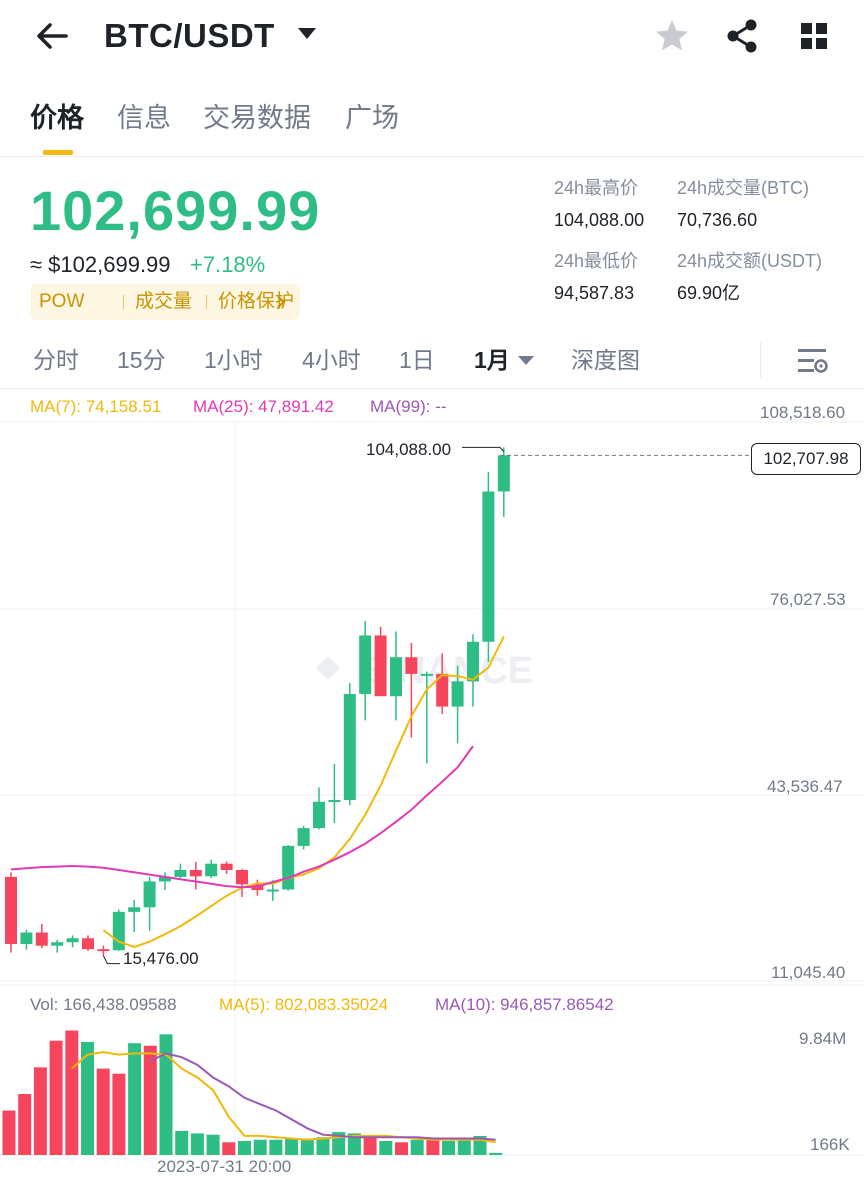 Image resolution: width=864 pixels, height=1200 pixels. I want to click on interval-bar: 分时 15分 1小时 4小时 1日 1月 深度图, so click(432, 361).